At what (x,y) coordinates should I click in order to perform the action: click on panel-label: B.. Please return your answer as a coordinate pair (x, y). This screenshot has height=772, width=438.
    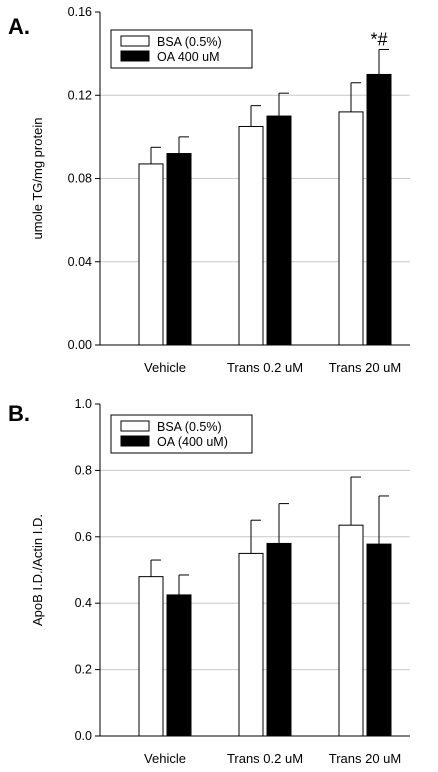
    Looking at the image, I should click on (19, 413).